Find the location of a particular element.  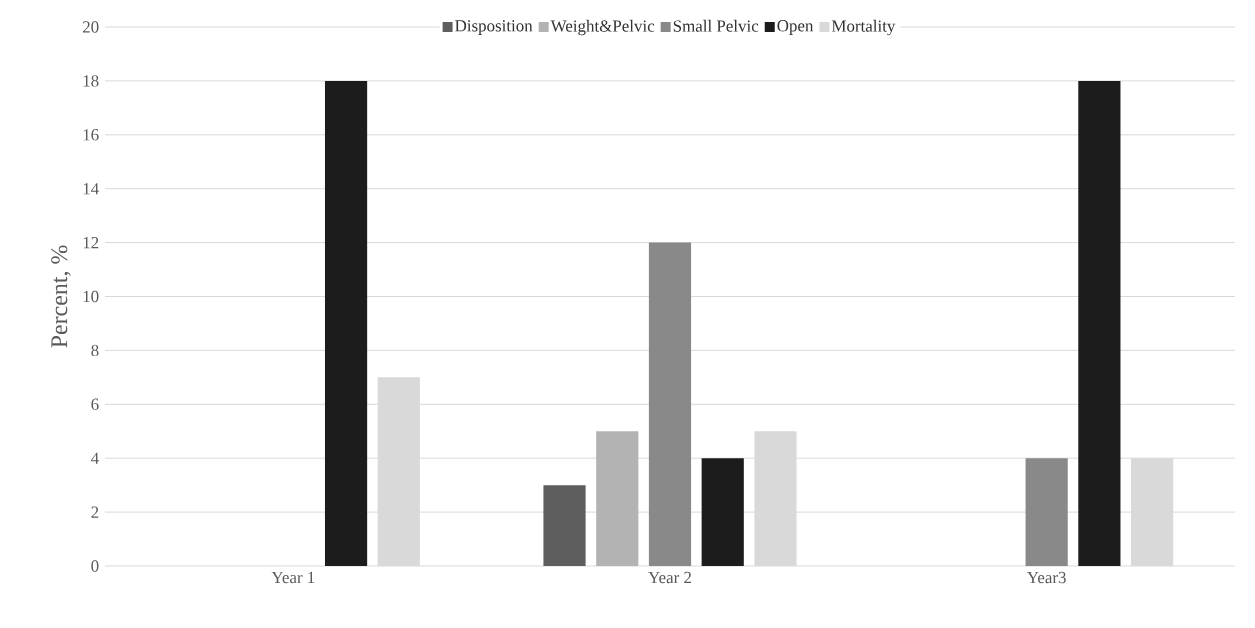

y-tick-label: 20 is located at coordinates (90, 27).